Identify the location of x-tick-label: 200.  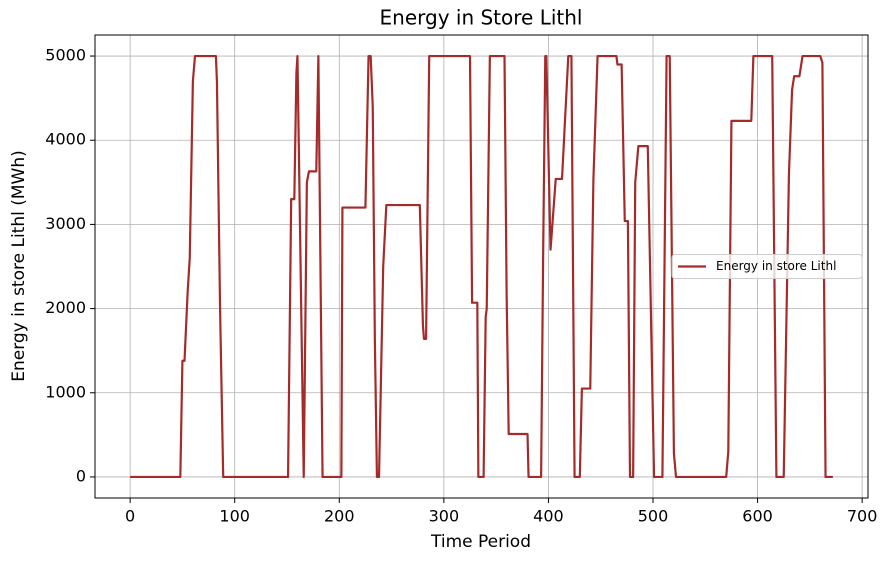
(339, 516).